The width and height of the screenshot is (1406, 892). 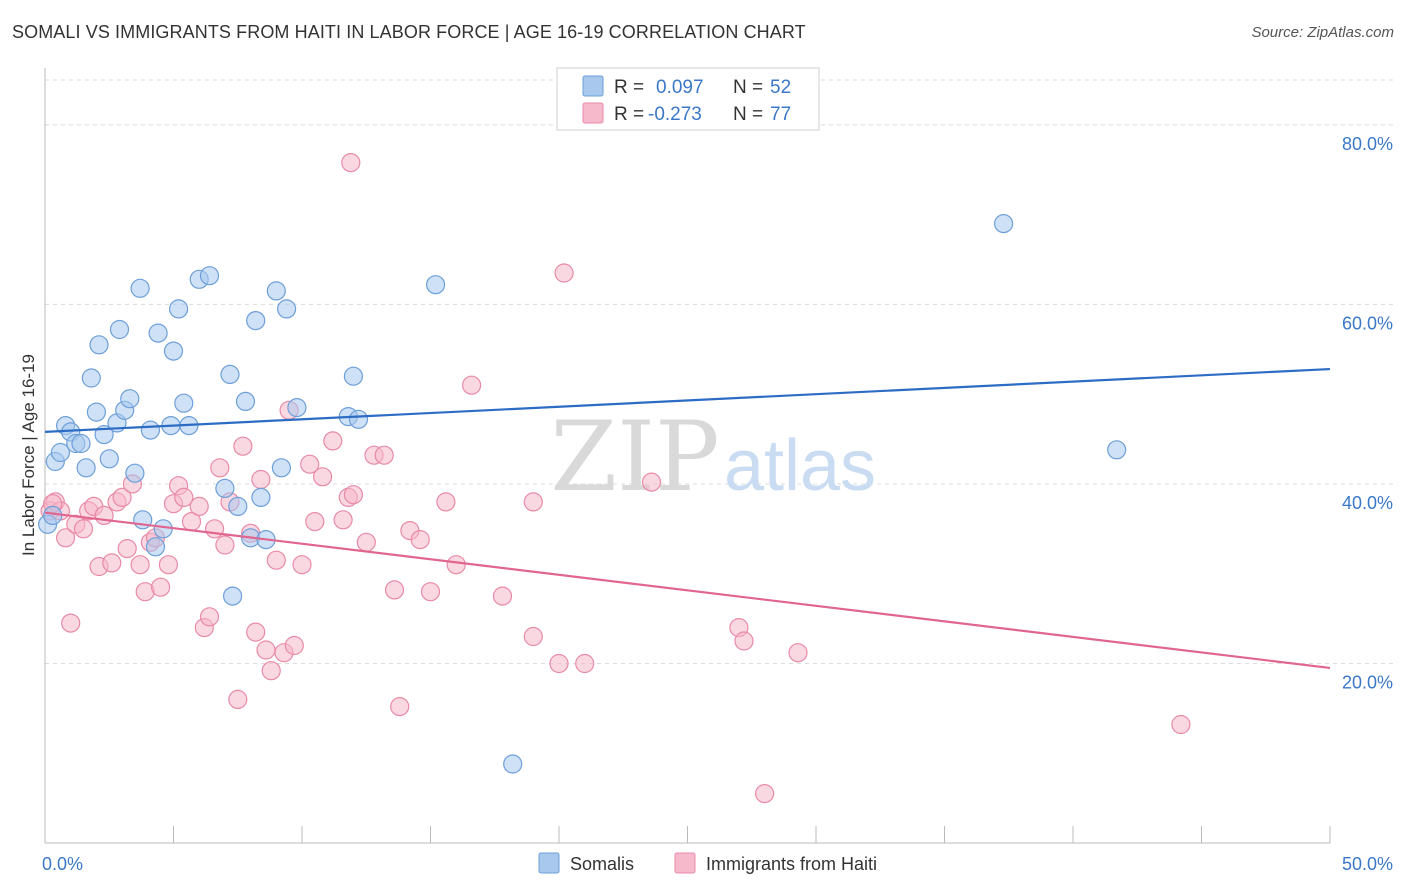 What do you see at coordinates (688, 99) in the screenshot?
I see `legend-stats: R = 0.097 N = 52 R = -0.273 N = 77` at bounding box center [688, 99].